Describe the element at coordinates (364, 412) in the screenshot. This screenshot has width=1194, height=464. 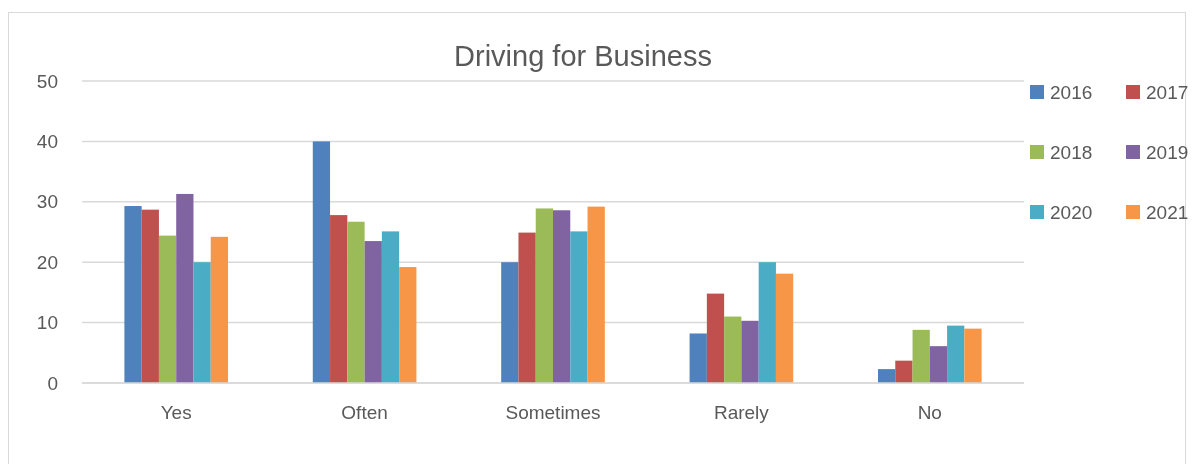
I see `x-tick-label: Often` at that location.